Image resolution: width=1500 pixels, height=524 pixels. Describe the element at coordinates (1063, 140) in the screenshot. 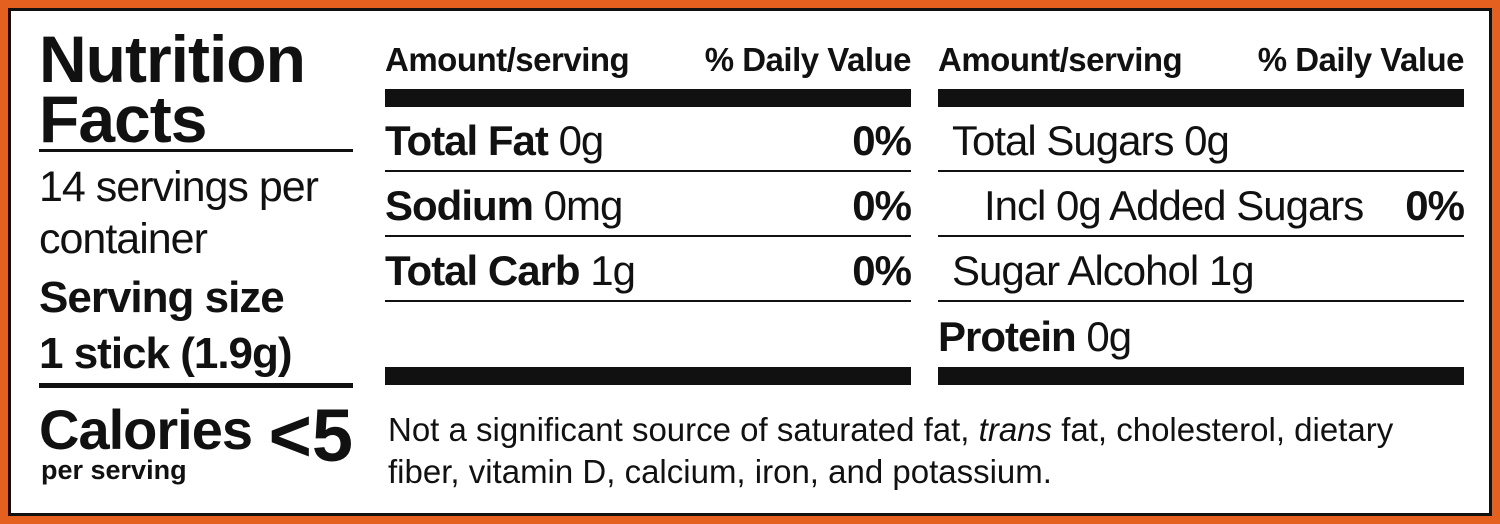

I see `nutrient-name: Total Sugars` at that location.